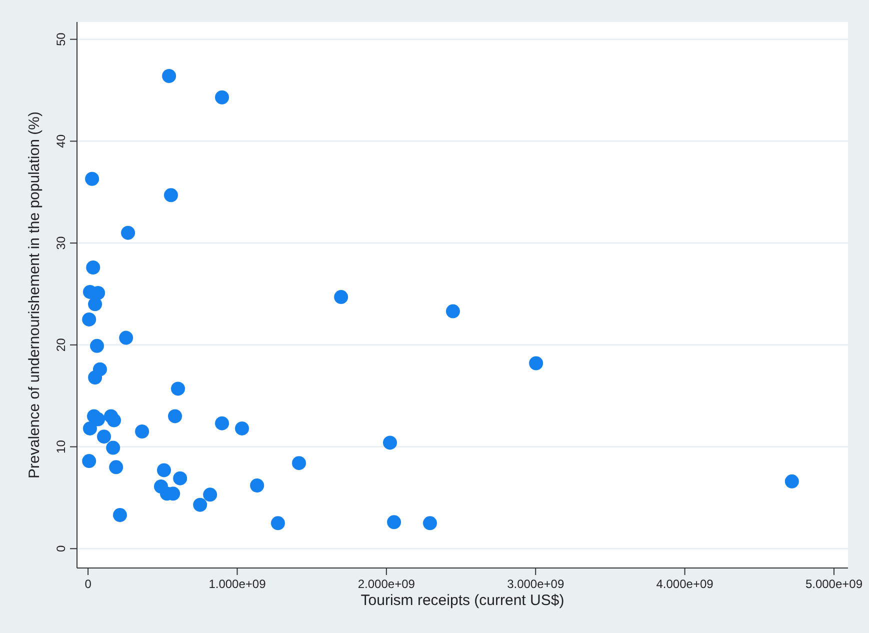  What do you see at coordinates (61, 548) in the screenshot?
I see `y-tick-label: 0` at bounding box center [61, 548].